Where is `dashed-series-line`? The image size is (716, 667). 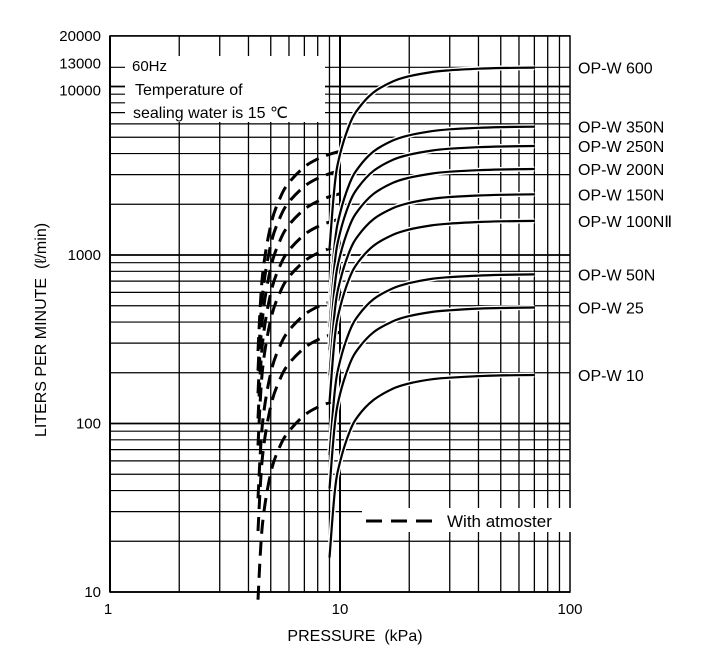 dashed-series-line is located at coordinates (298, 498).